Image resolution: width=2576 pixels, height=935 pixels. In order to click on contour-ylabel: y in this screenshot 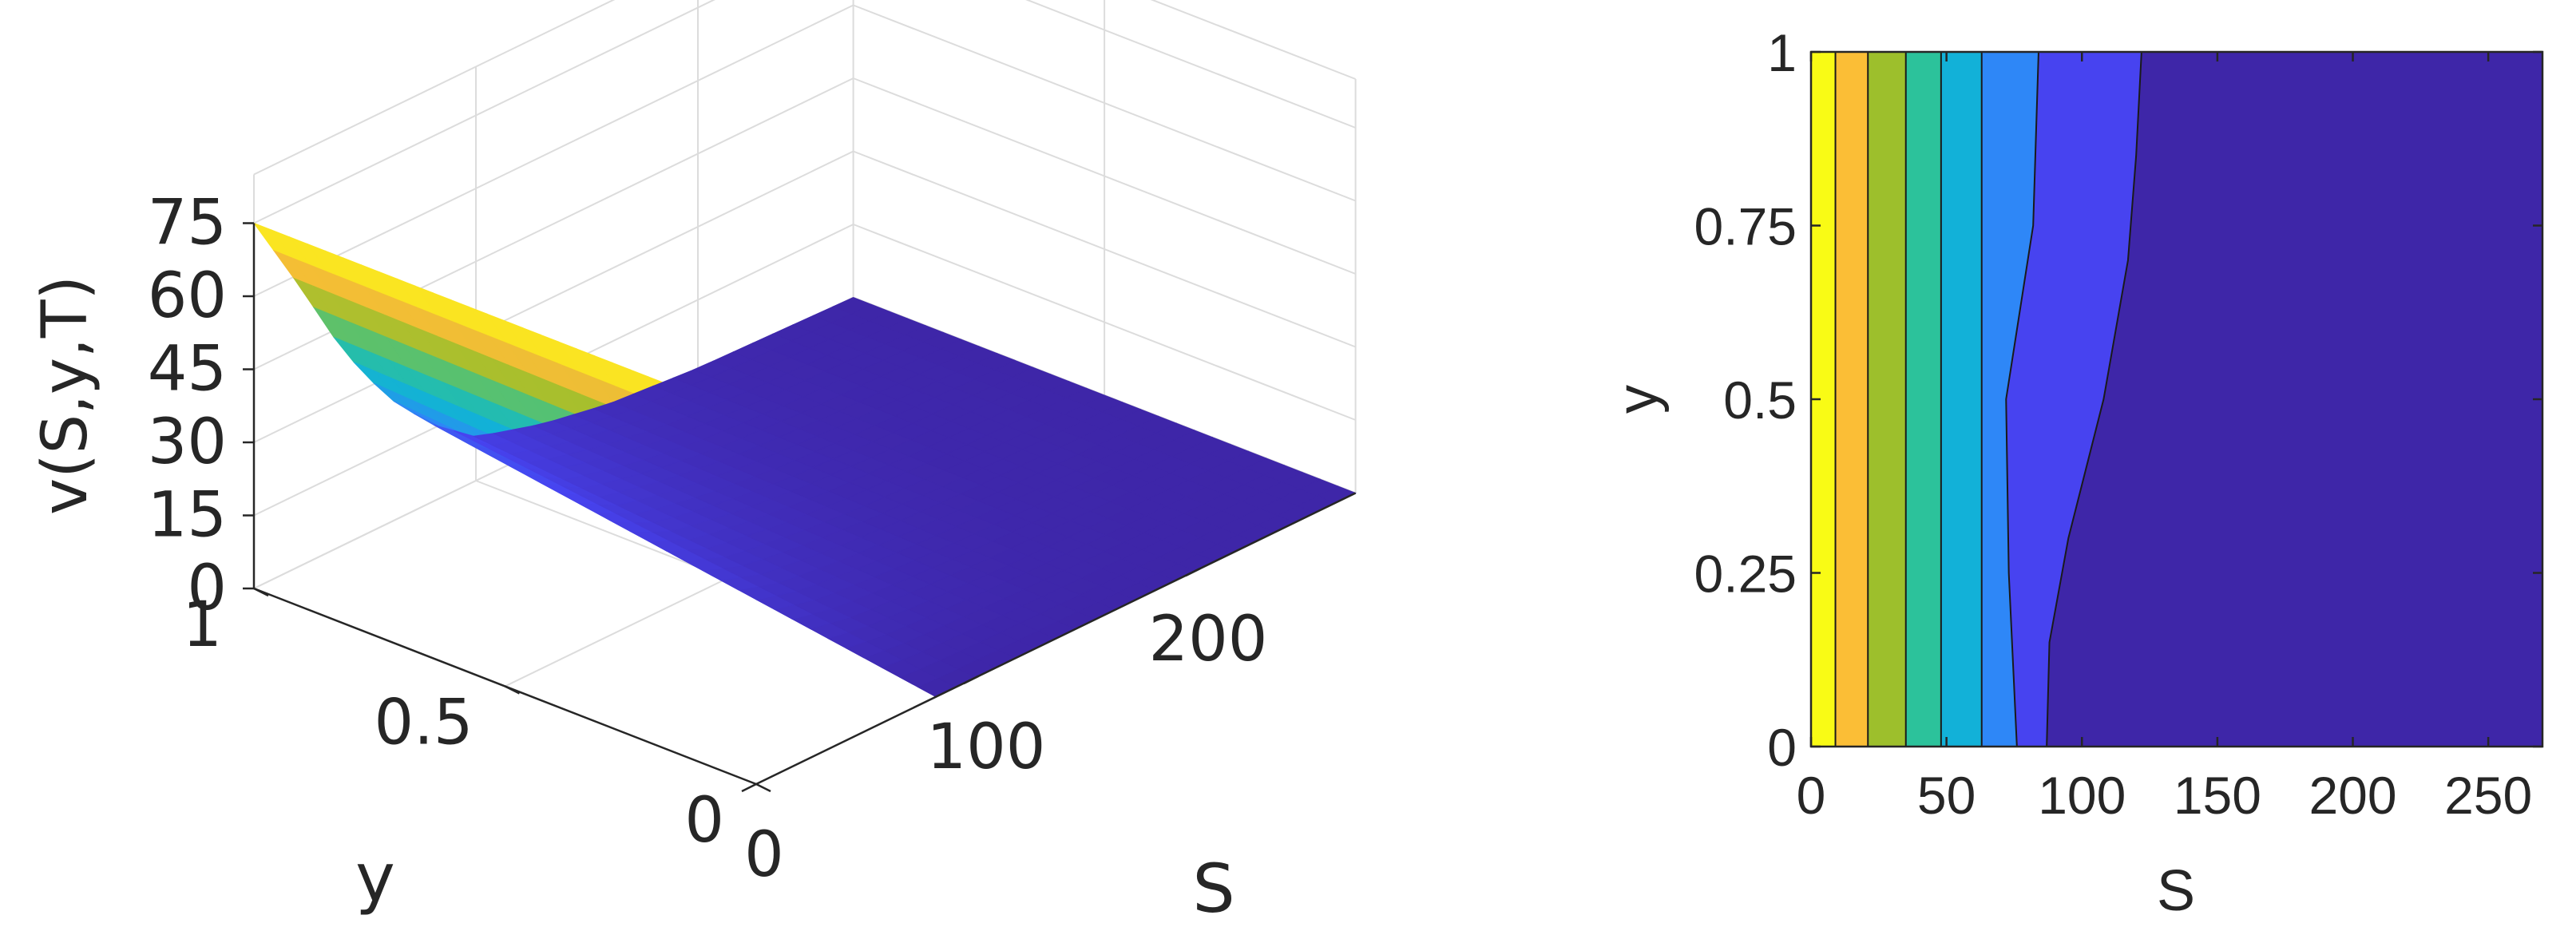, I will do `click(1638, 399)`.